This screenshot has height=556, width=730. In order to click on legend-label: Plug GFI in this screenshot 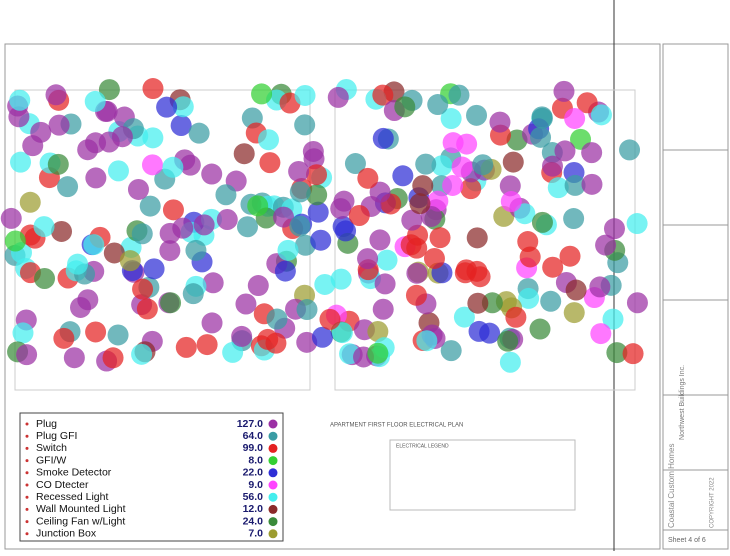, I will do `click(56, 436)`.